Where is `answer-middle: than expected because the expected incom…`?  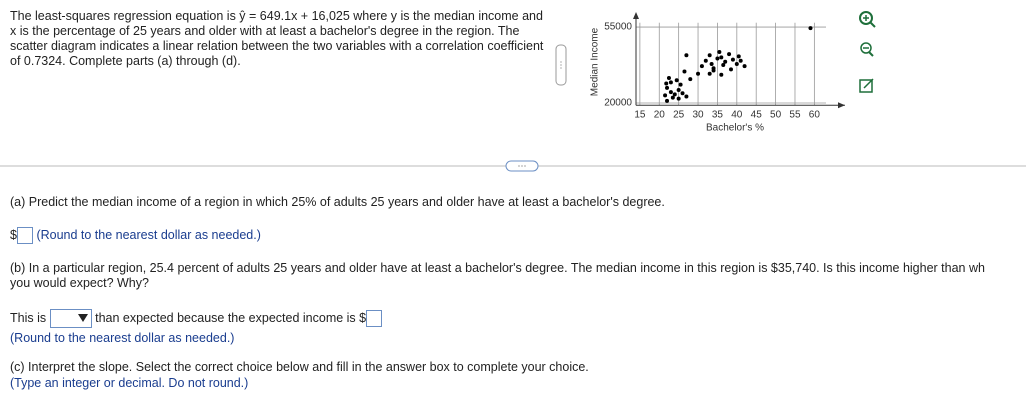
answer-middle: than expected because the expected incom… is located at coordinates (231, 317).